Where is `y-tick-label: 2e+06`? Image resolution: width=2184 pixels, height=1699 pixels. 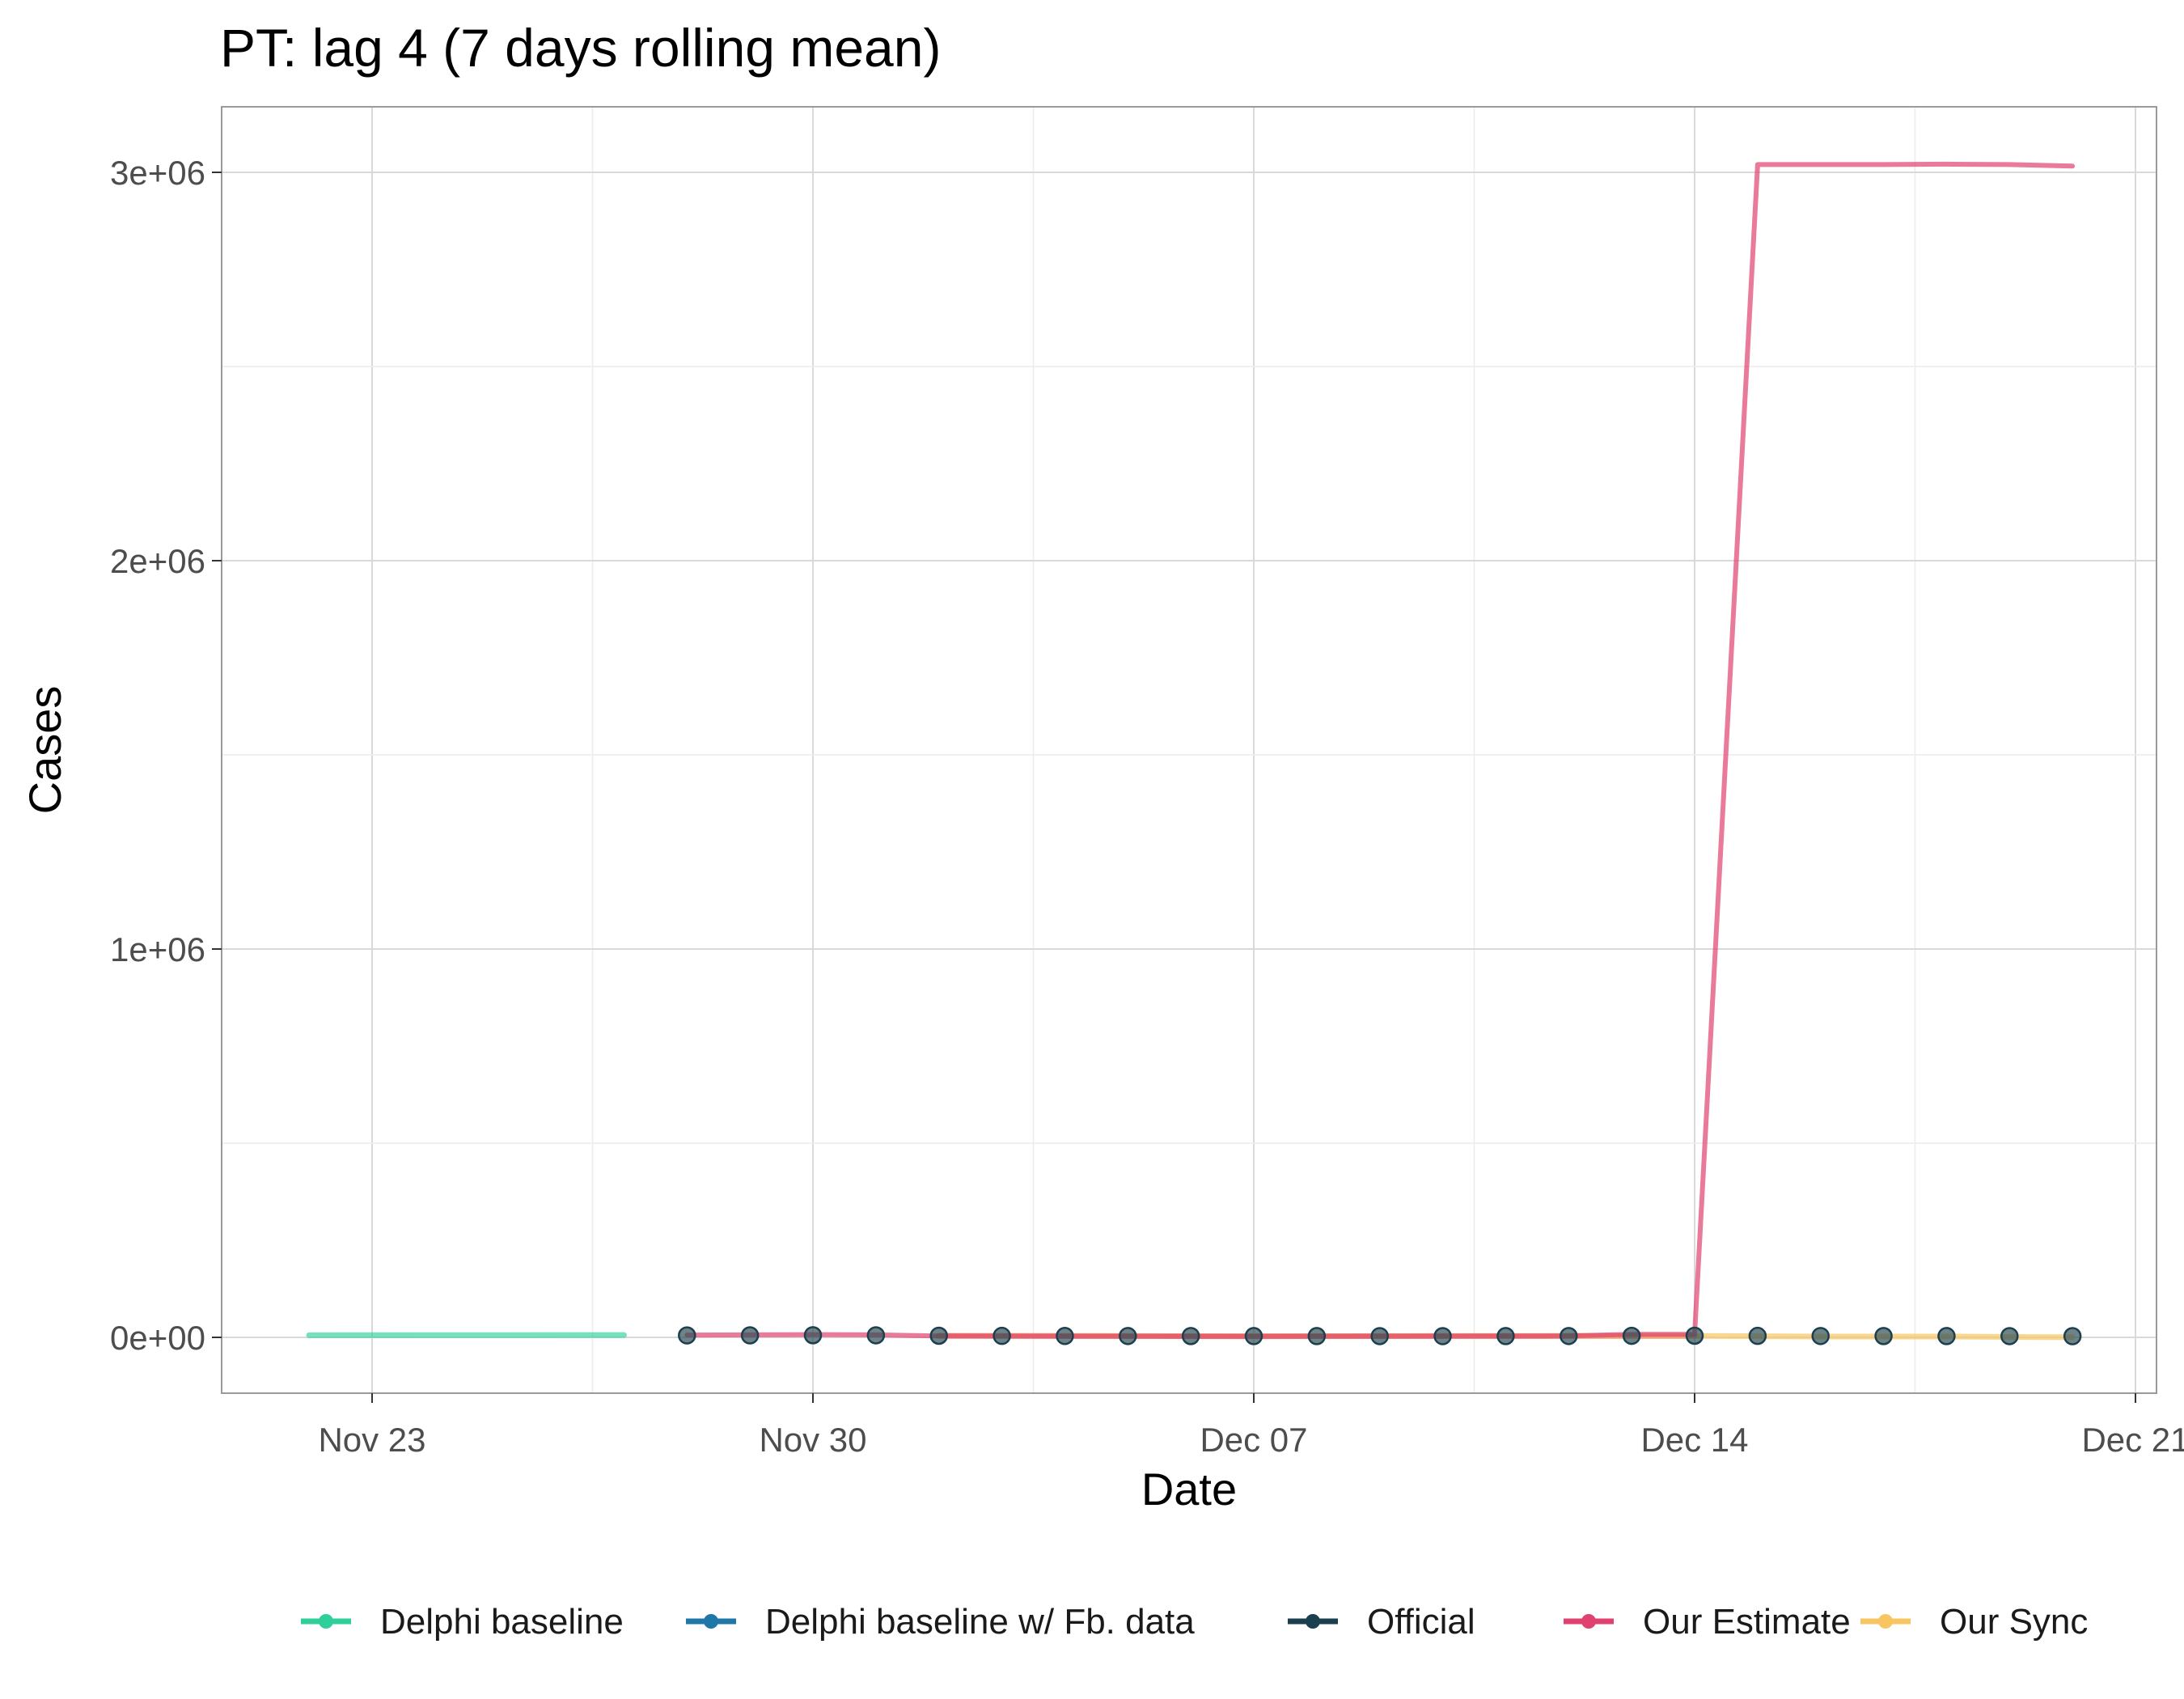 y-tick-label: 2e+06 is located at coordinates (157, 561).